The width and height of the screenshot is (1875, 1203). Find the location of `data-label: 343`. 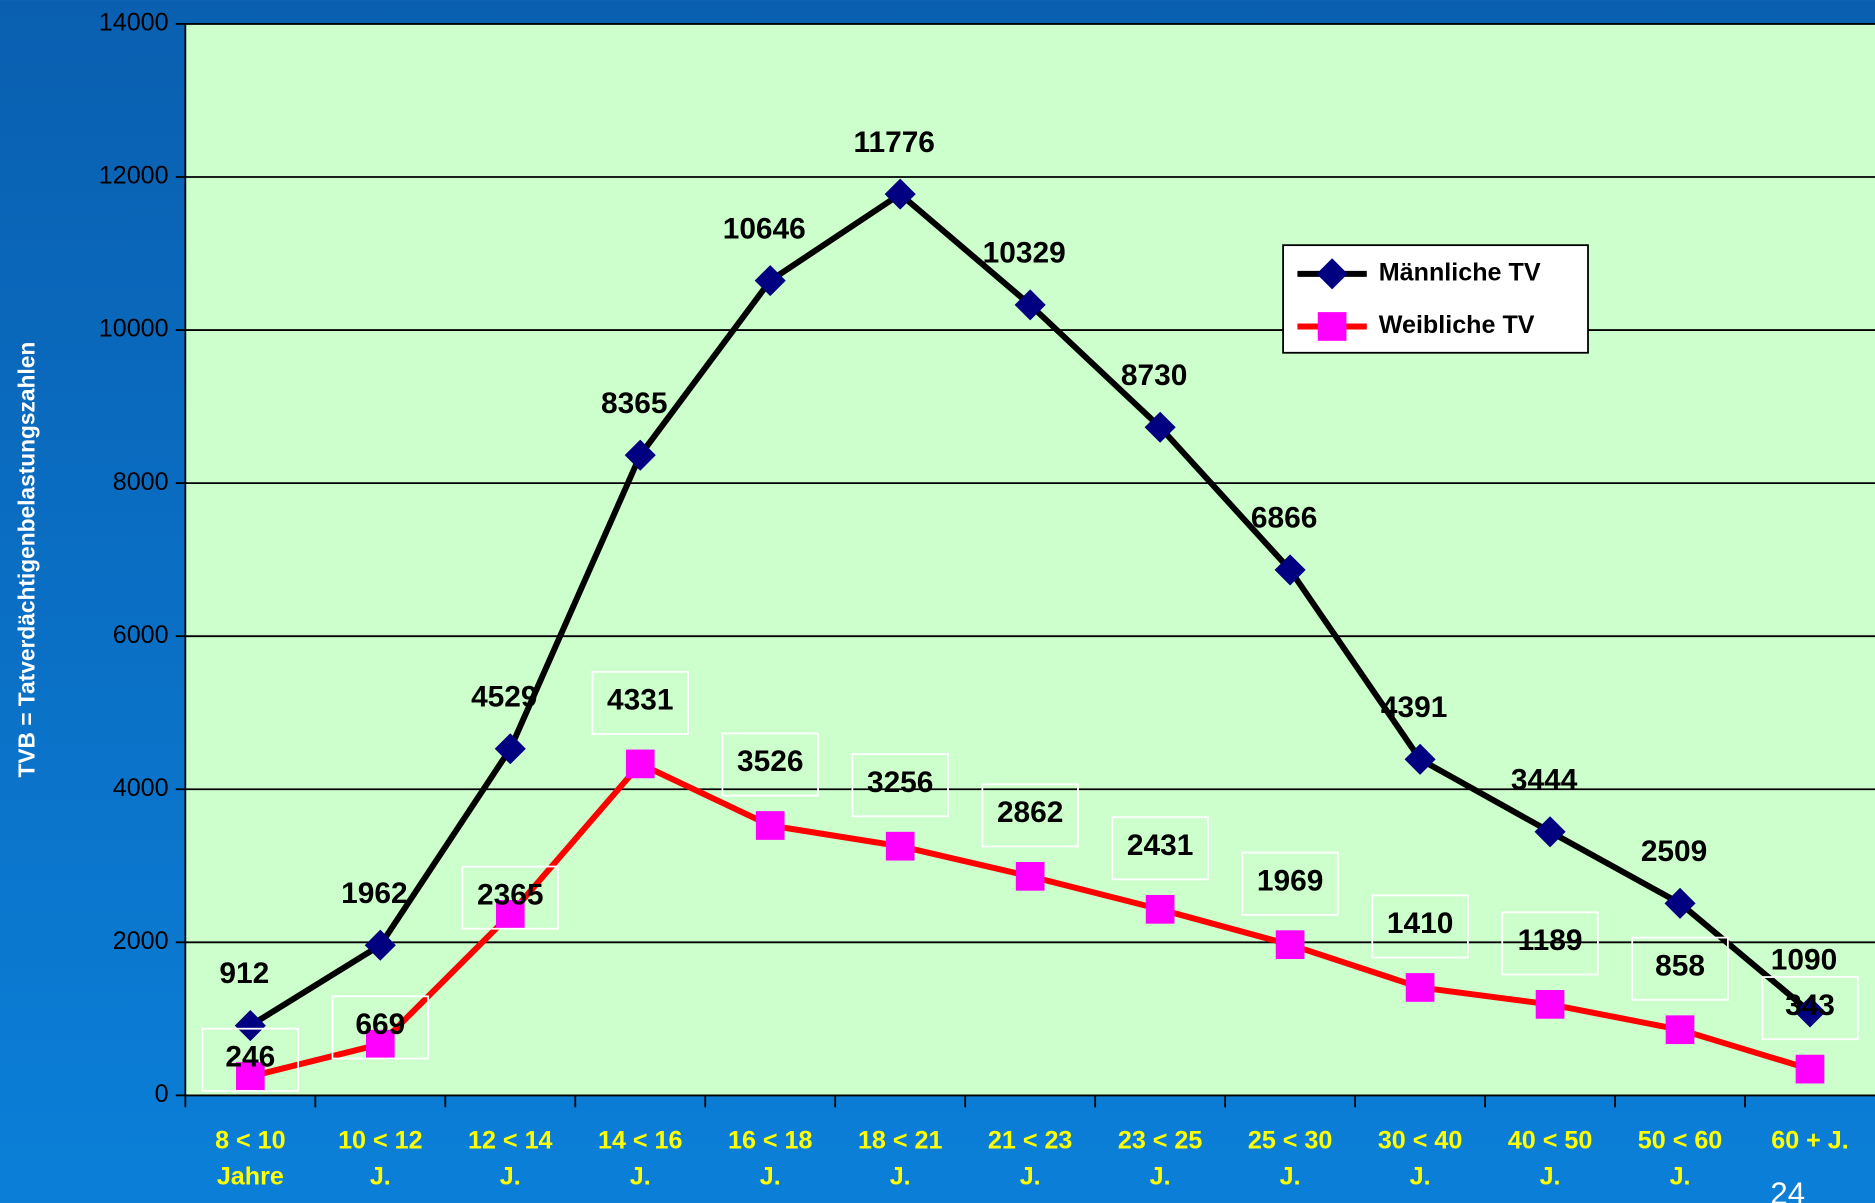

data-label: 343 is located at coordinates (1810, 1005).